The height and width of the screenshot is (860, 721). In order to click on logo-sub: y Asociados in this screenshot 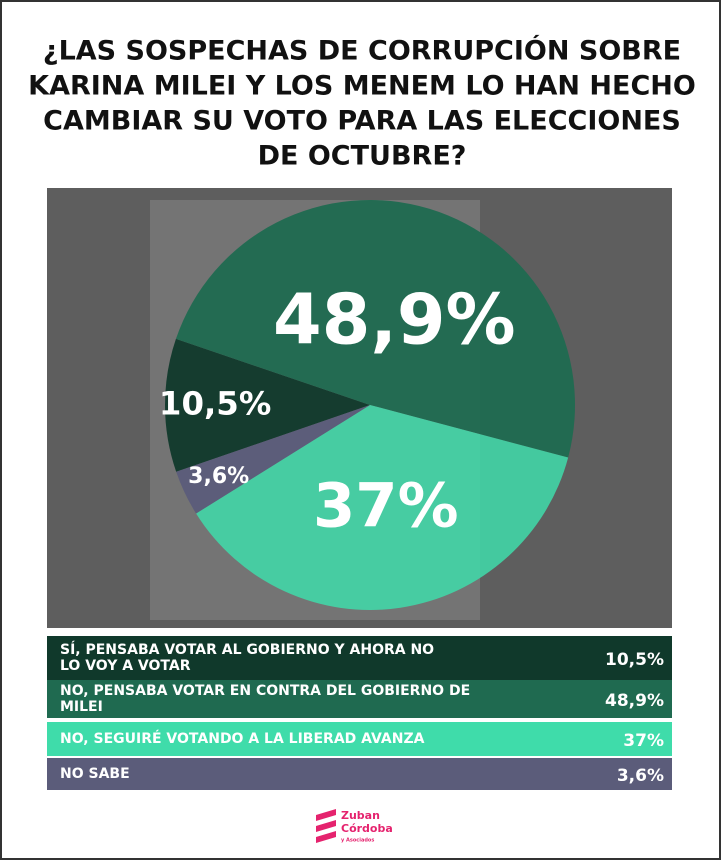, I will do `click(357, 841)`.